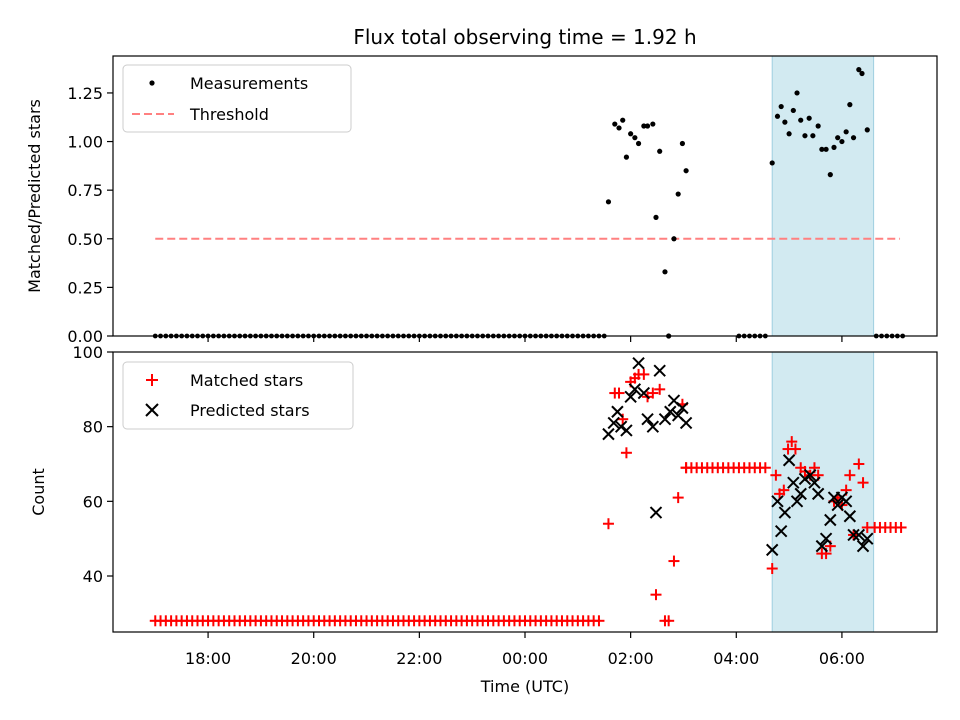 Image resolution: width=960 pixels, height=720 pixels. What do you see at coordinates (152, 83) in the screenshot?
I see `legend-measurements-marker` at bounding box center [152, 83].